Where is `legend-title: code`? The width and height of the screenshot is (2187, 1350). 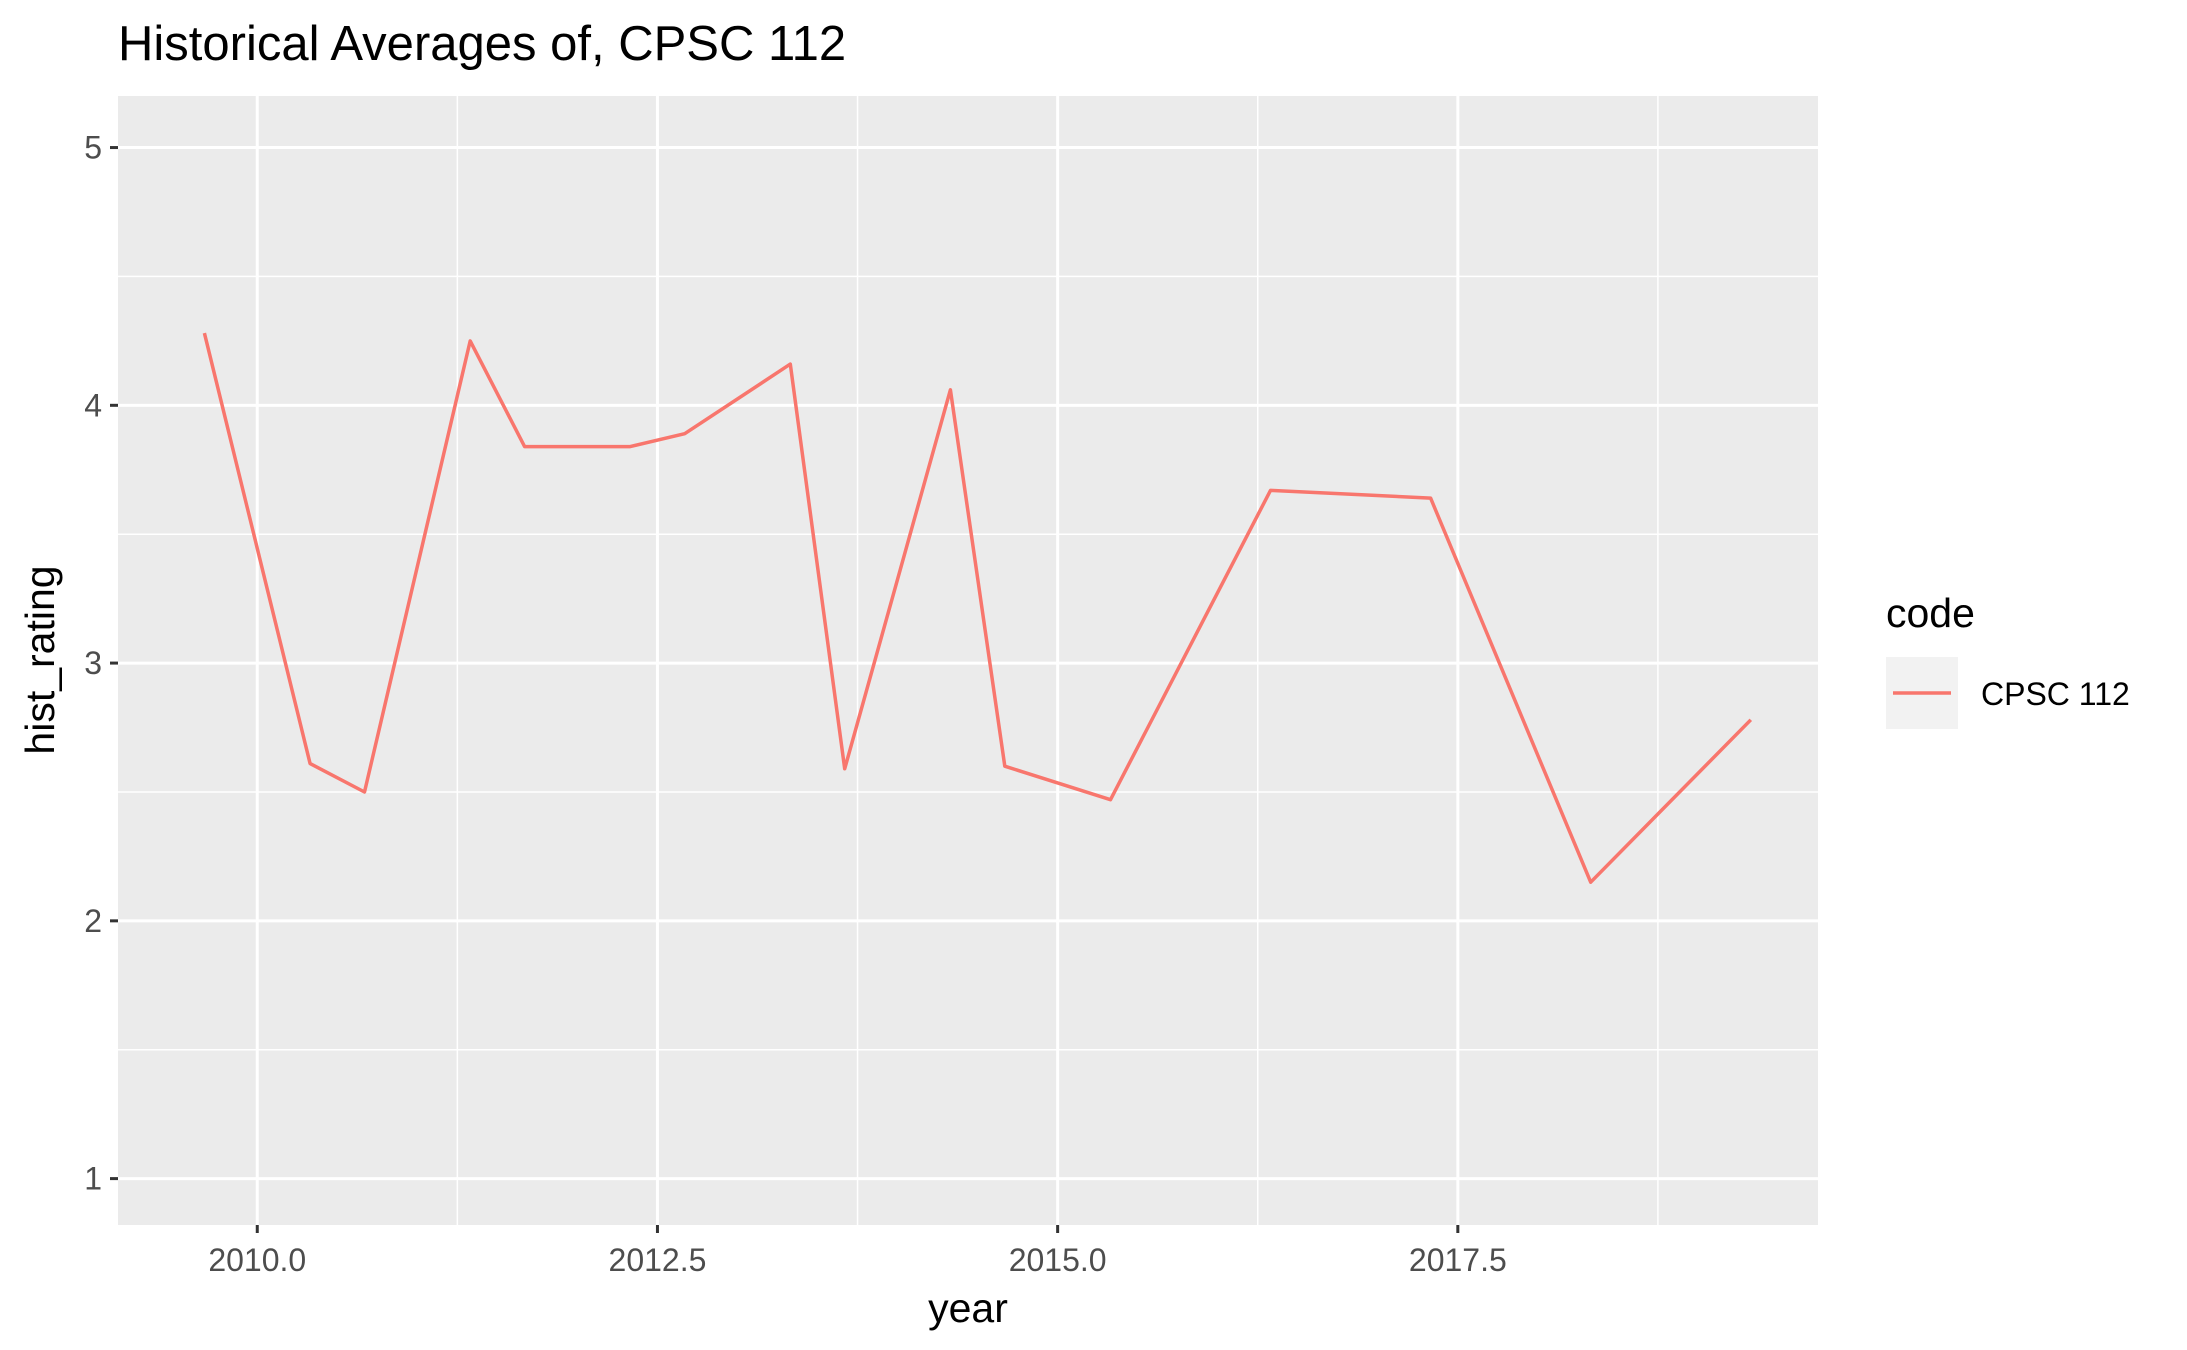 legend-title: code is located at coordinates (1930, 613).